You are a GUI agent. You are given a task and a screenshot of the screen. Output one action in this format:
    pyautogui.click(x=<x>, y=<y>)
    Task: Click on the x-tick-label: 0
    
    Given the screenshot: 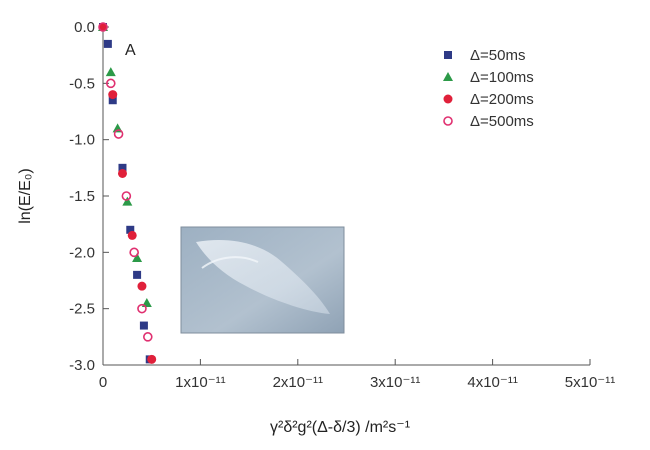 What is the action you would take?
    pyautogui.click(x=103, y=382)
    